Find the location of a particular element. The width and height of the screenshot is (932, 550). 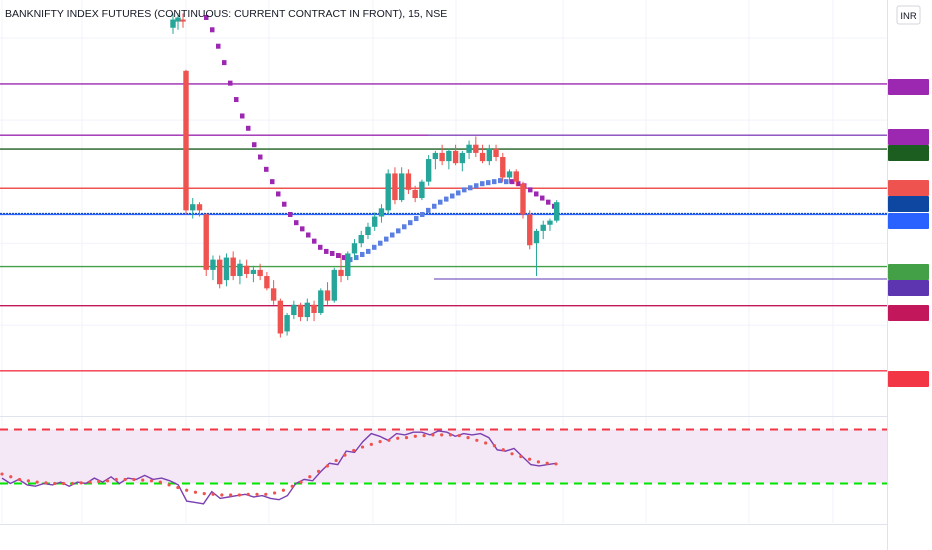

currency-label: INR is located at coordinates (908, 16).